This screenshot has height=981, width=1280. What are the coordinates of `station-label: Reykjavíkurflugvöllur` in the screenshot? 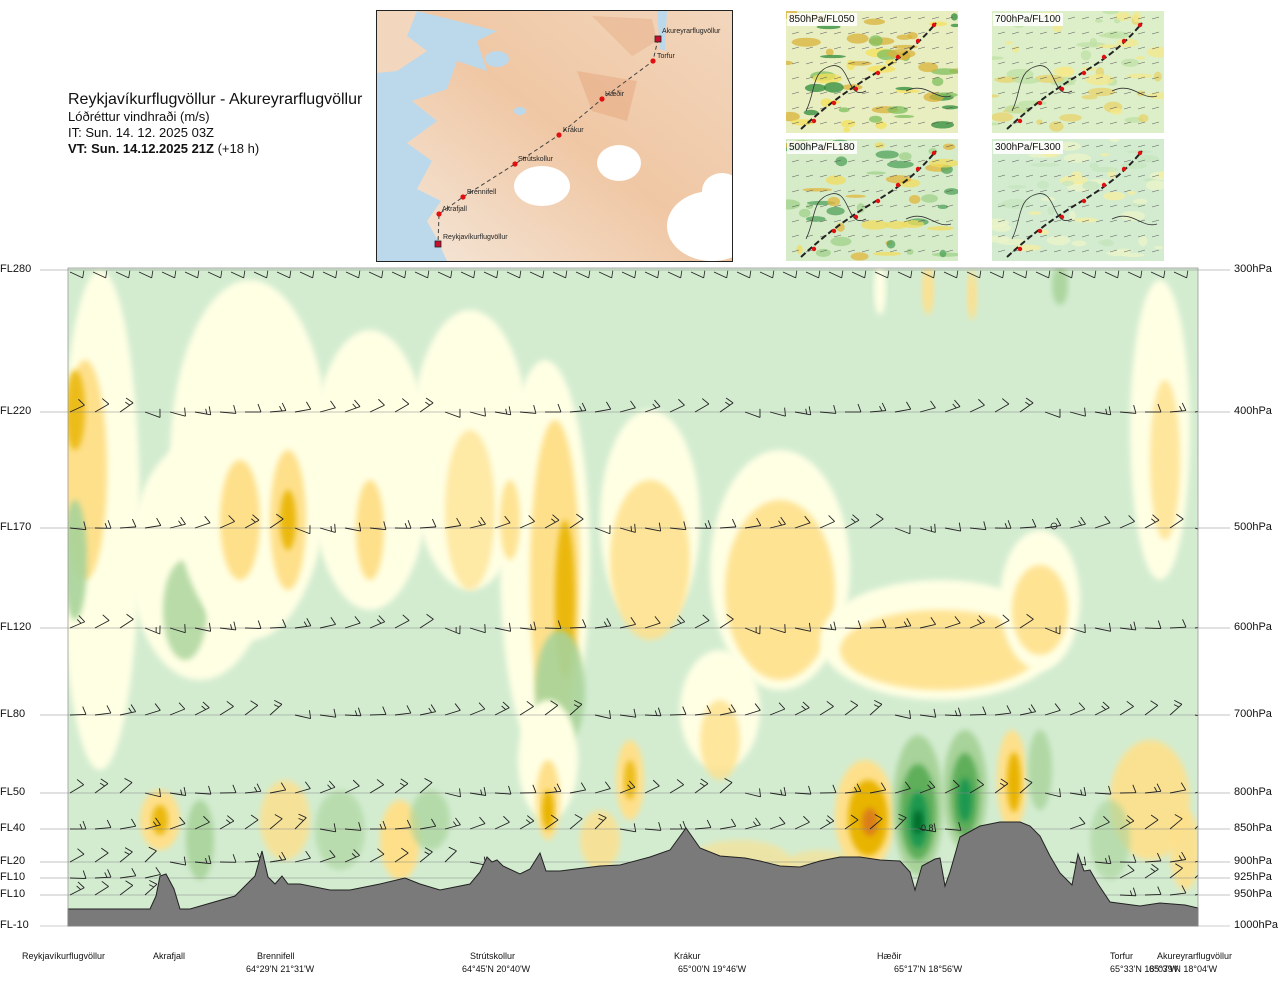 It's located at (64, 956).